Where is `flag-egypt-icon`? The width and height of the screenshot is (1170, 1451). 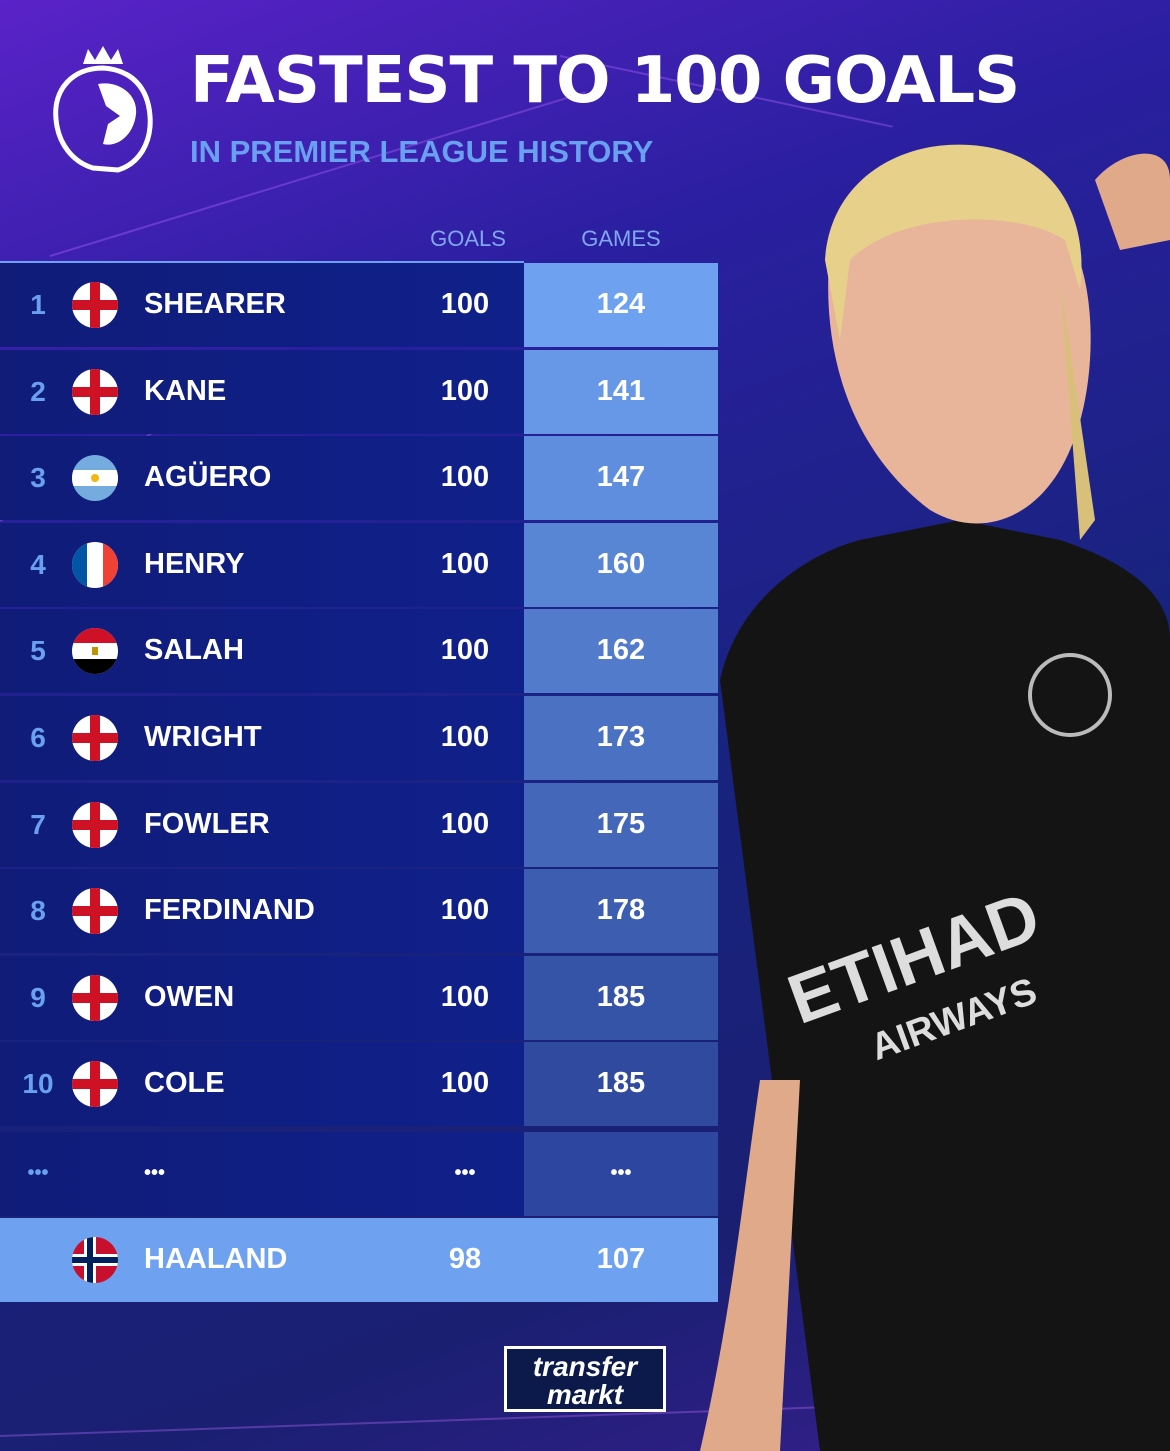
flag-egypt-icon is located at coordinates (95, 651).